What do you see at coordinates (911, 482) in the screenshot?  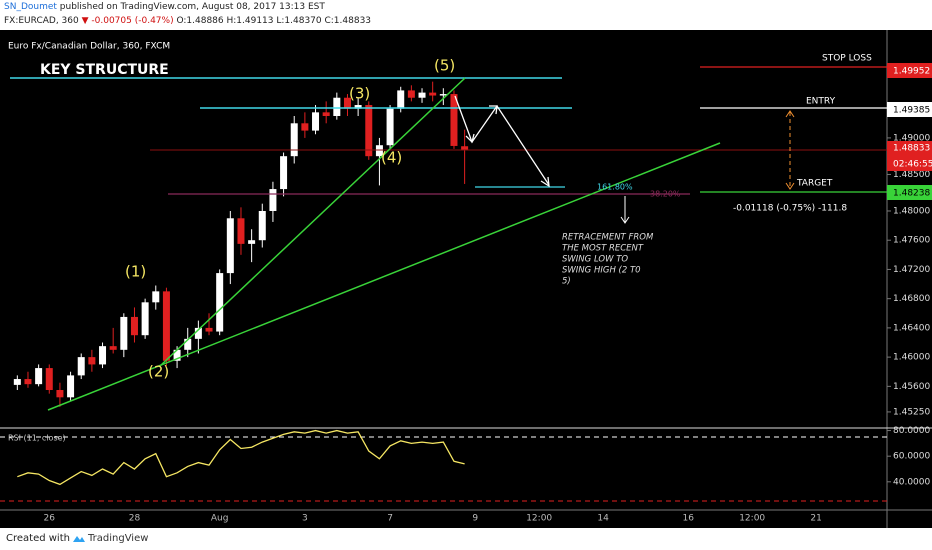 I see `y-tick-label: 40.0000` at bounding box center [911, 482].